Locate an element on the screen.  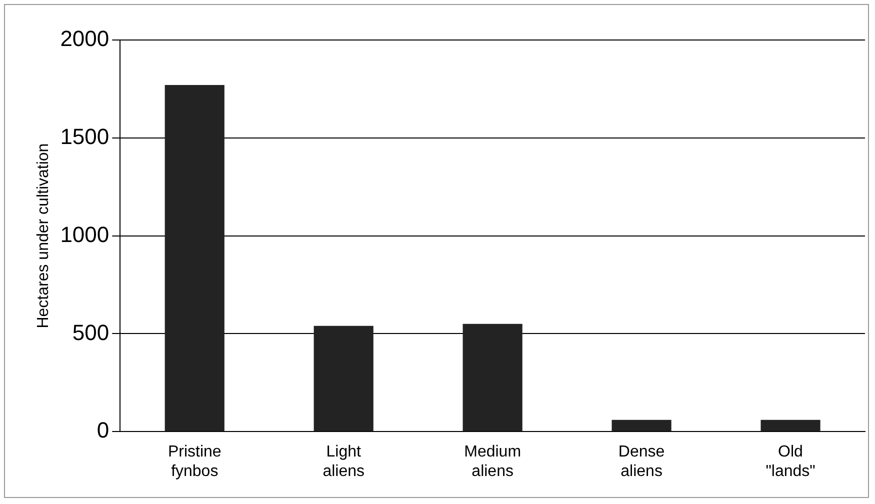
y-tick-label: 500 is located at coordinates (91, 332).